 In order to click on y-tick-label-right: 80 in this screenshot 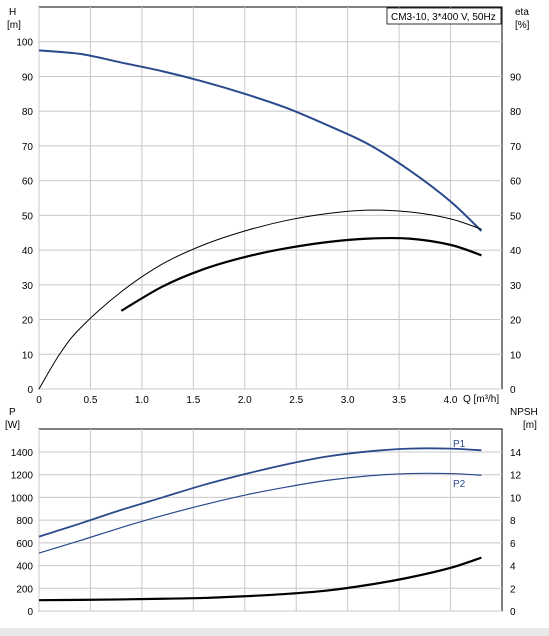, I will do `click(516, 112)`.